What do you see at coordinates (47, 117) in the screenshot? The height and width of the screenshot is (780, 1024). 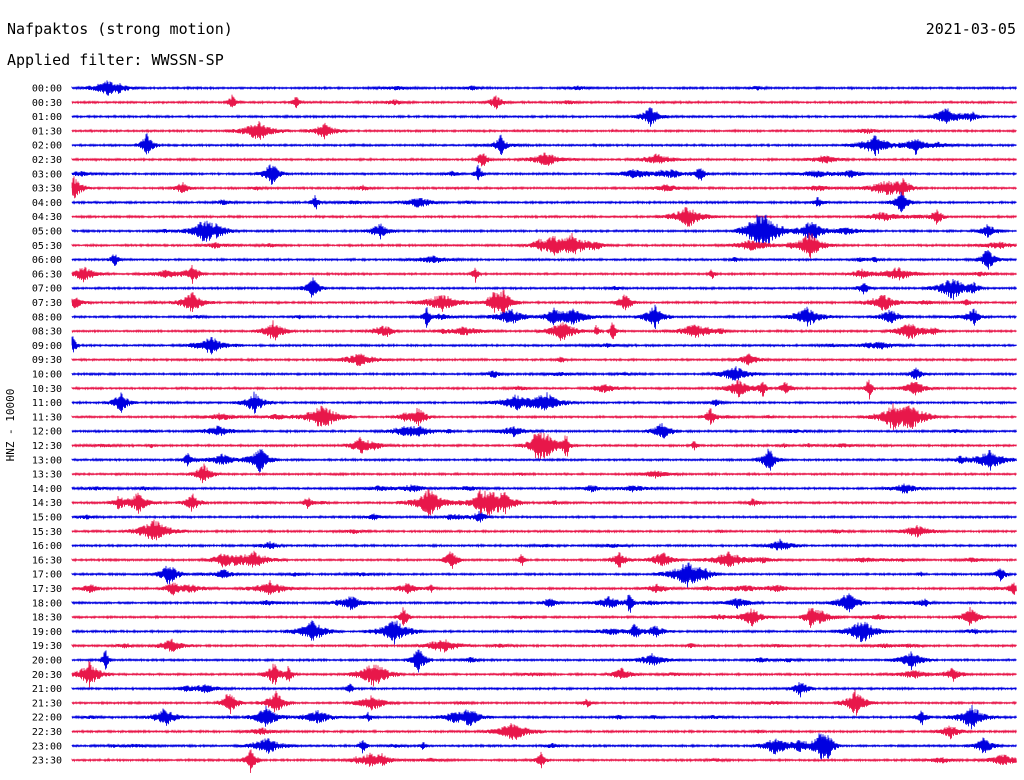 I see `time-tick-label: 01:00` at bounding box center [47, 117].